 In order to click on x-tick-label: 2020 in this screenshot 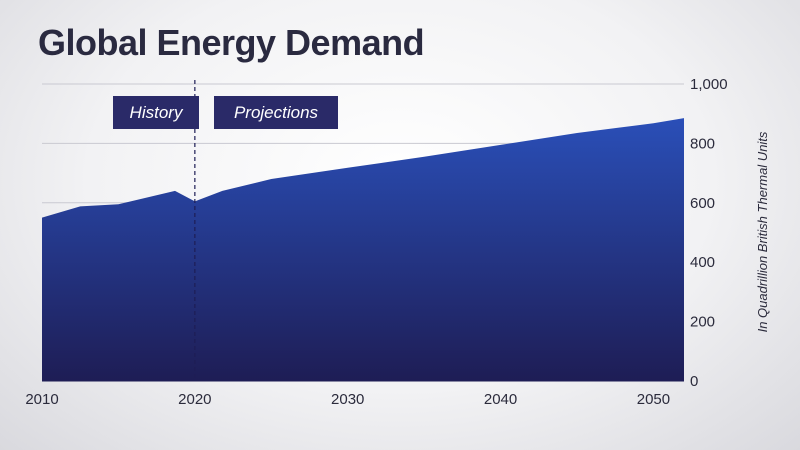, I will do `click(194, 399)`.